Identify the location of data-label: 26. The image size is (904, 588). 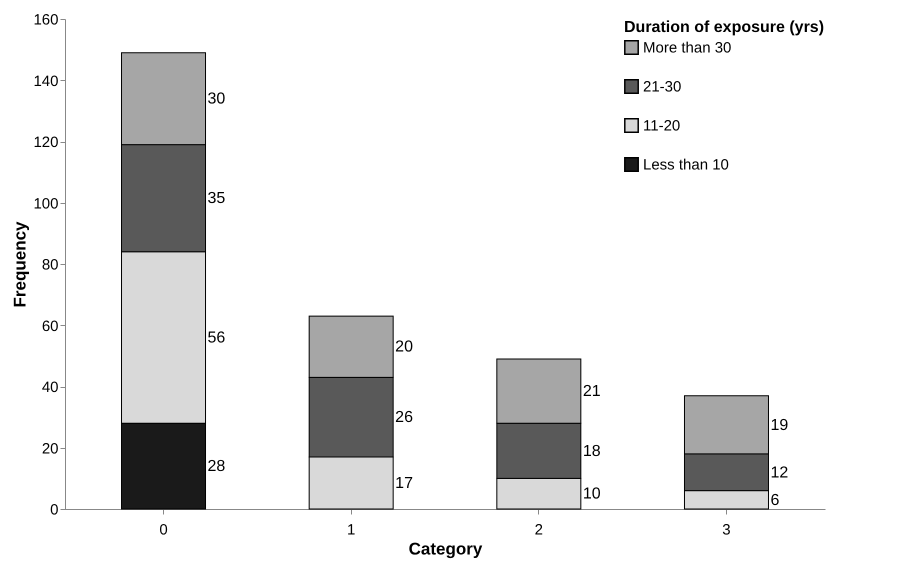
(404, 417).